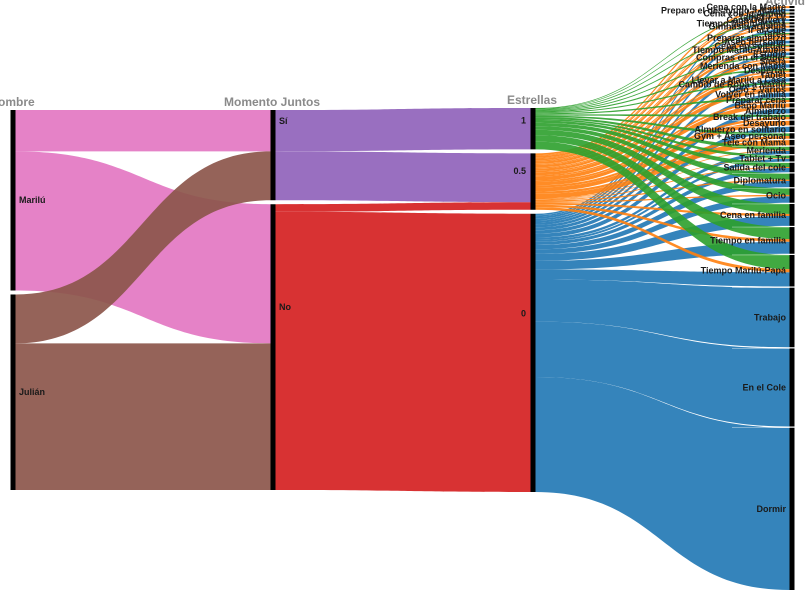 Image resolution: width=805 pixels, height=600 pixels. I want to click on label-actividad-compras-en-el-super: Compras en el Super, so click(741, 58).